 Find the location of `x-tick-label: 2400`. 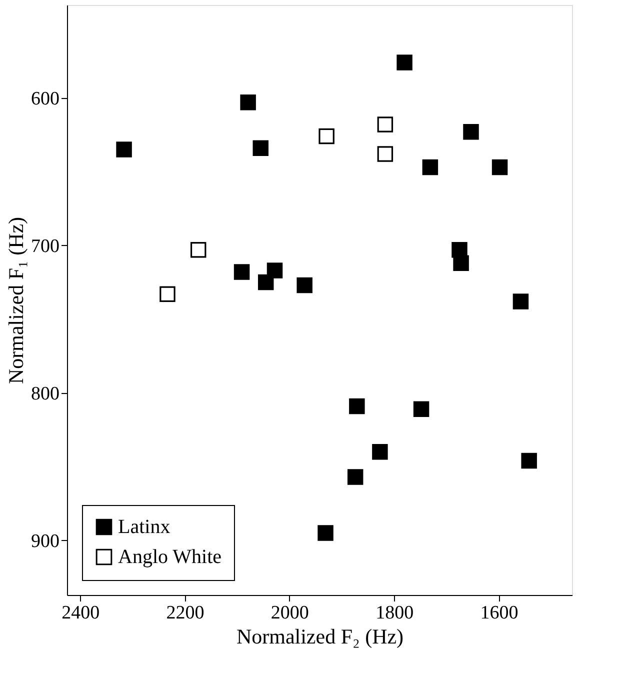

x-tick-label: 2400 is located at coordinates (81, 613).